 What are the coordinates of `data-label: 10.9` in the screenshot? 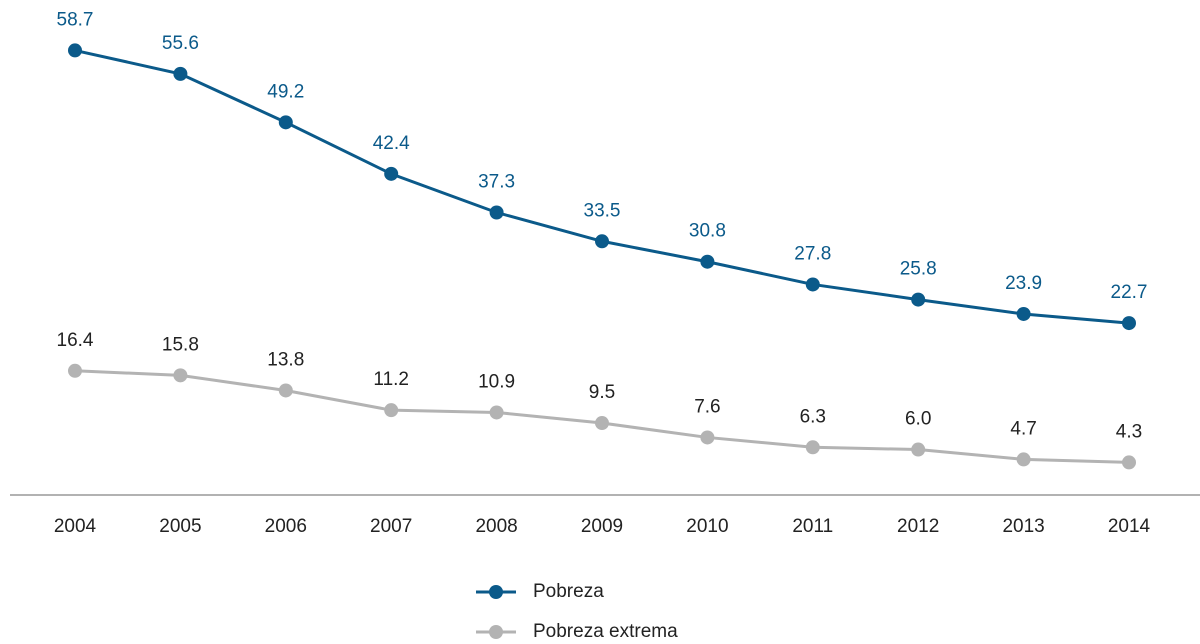 It's located at (496, 381).